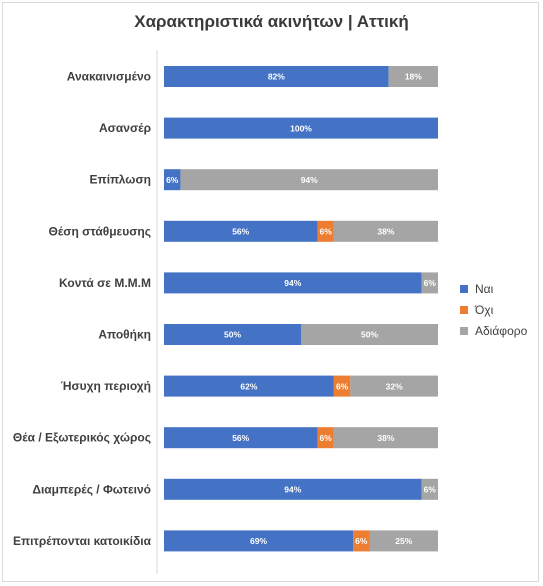 This screenshot has height=586, width=543. I want to click on category-label: Αποθήκη, so click(124, 335).